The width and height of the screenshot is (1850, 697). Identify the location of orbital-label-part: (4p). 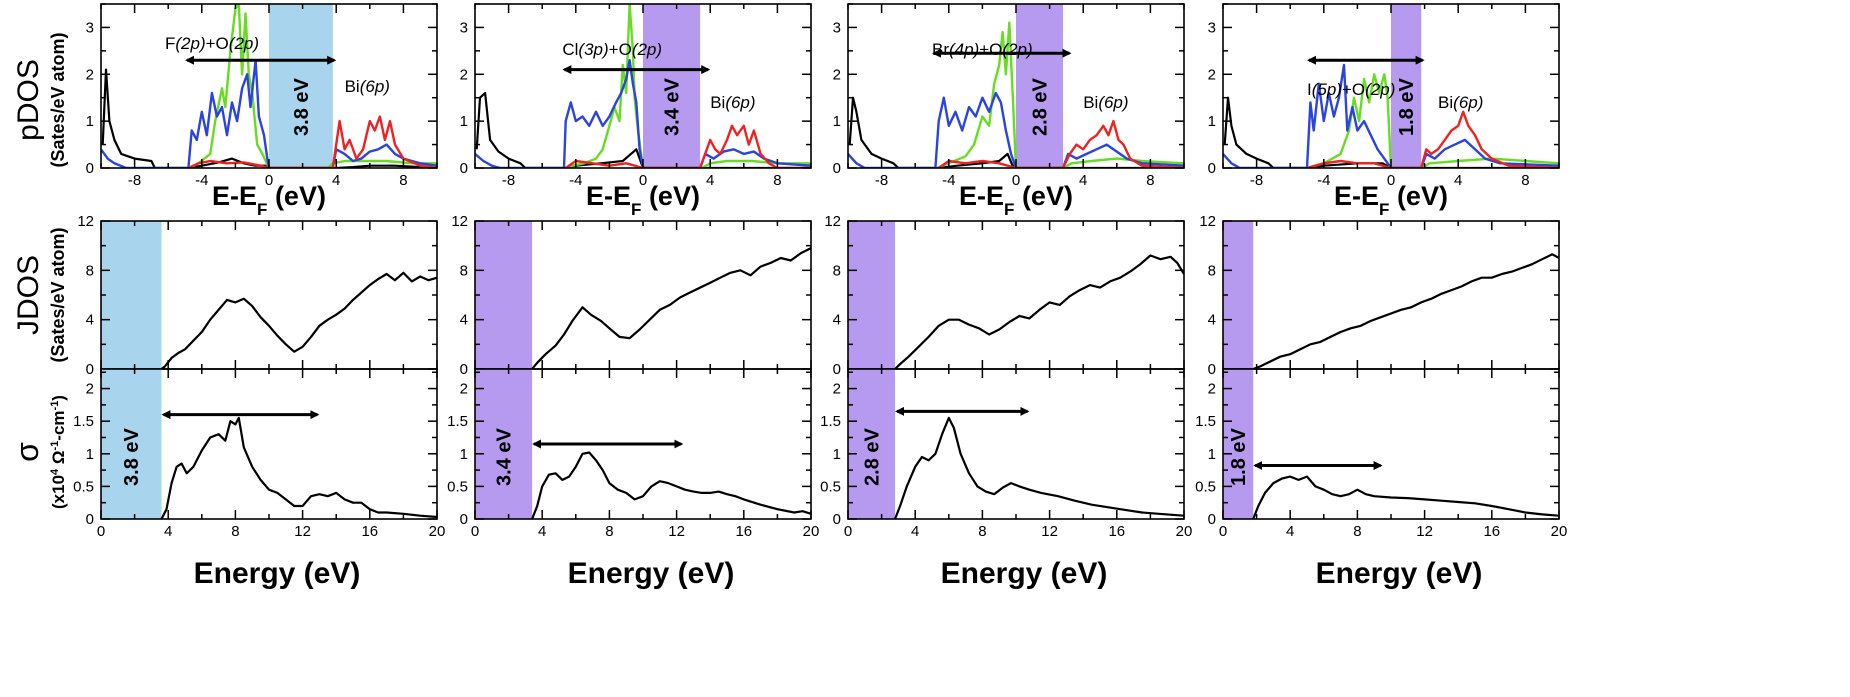
(964, 49).